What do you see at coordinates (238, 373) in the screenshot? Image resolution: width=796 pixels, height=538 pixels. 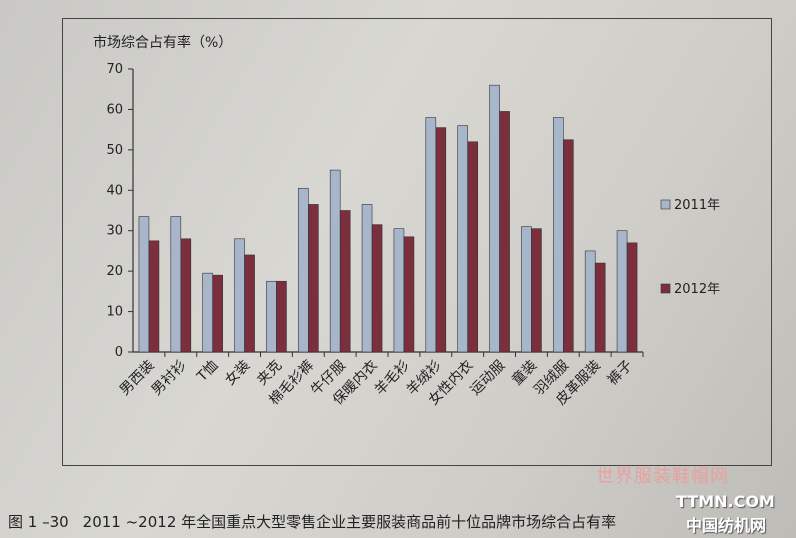 I see `x-category-label: 女装` at bounding box center [238, 373].